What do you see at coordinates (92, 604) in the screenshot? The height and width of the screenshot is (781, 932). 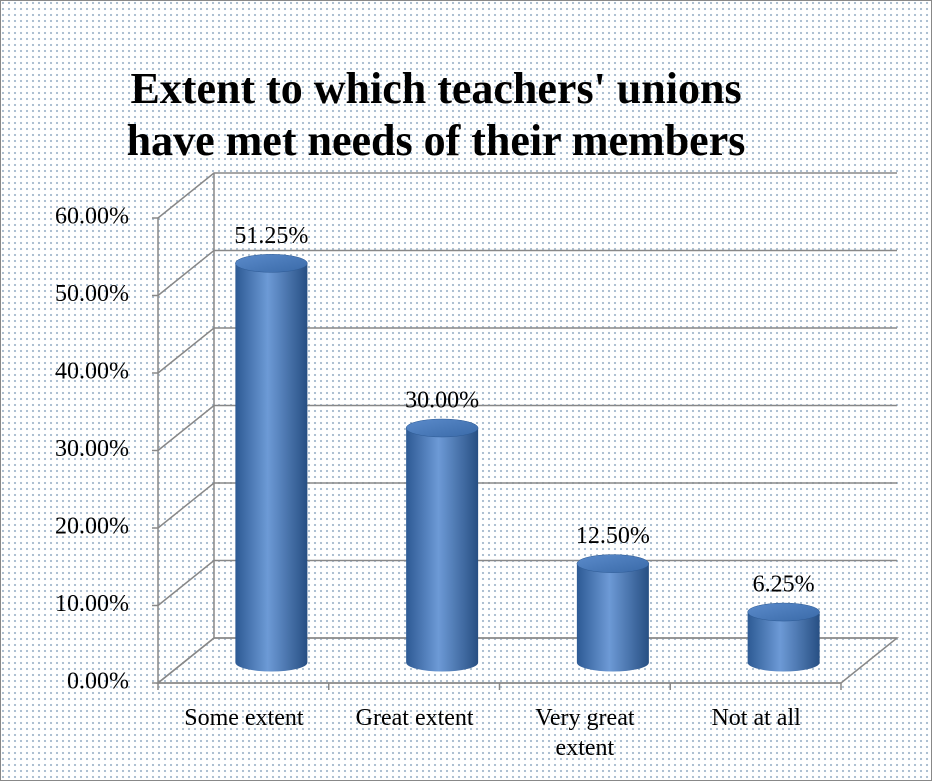 I see `y-tick-label: 10.00%` at bounding box center [92, 604].